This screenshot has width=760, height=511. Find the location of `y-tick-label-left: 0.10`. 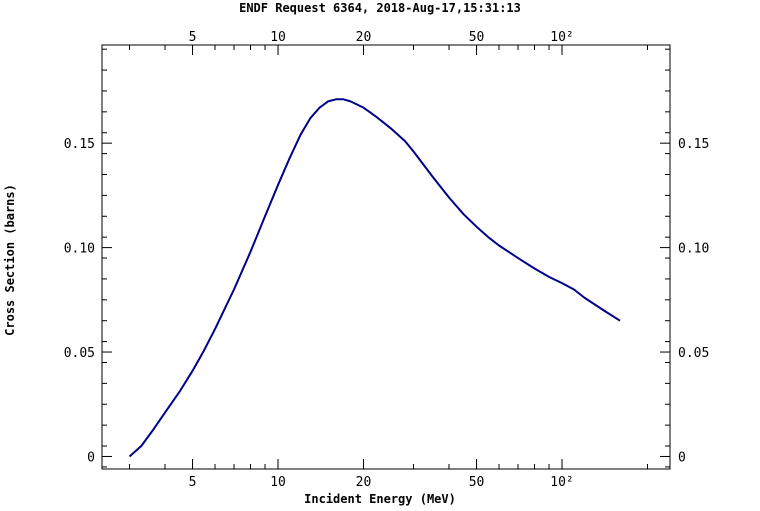

y-tick-label-left: 0.10 is located at coordinates (79, 249).